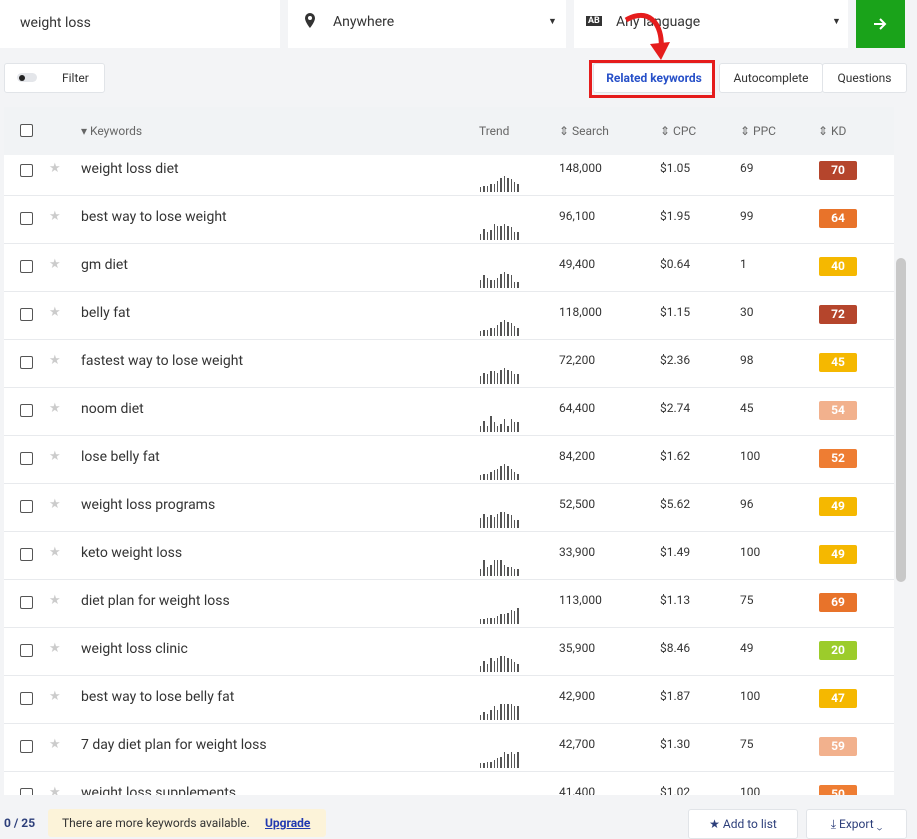 This screenshot has width=917, height=839. I want to click on upgrade-link: Upgrade, so click(288, 823).